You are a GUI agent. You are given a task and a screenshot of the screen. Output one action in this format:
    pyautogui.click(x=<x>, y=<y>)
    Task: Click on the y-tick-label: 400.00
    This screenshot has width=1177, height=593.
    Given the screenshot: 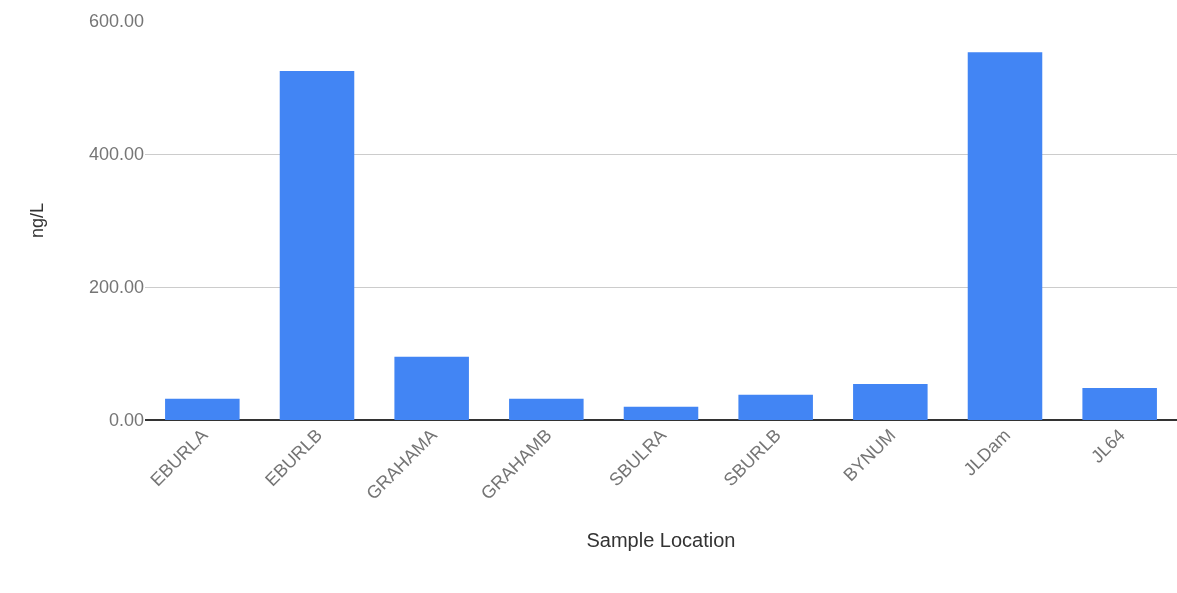 What is the action you would take?
    pyautogui.click(x=116, y=154)
    